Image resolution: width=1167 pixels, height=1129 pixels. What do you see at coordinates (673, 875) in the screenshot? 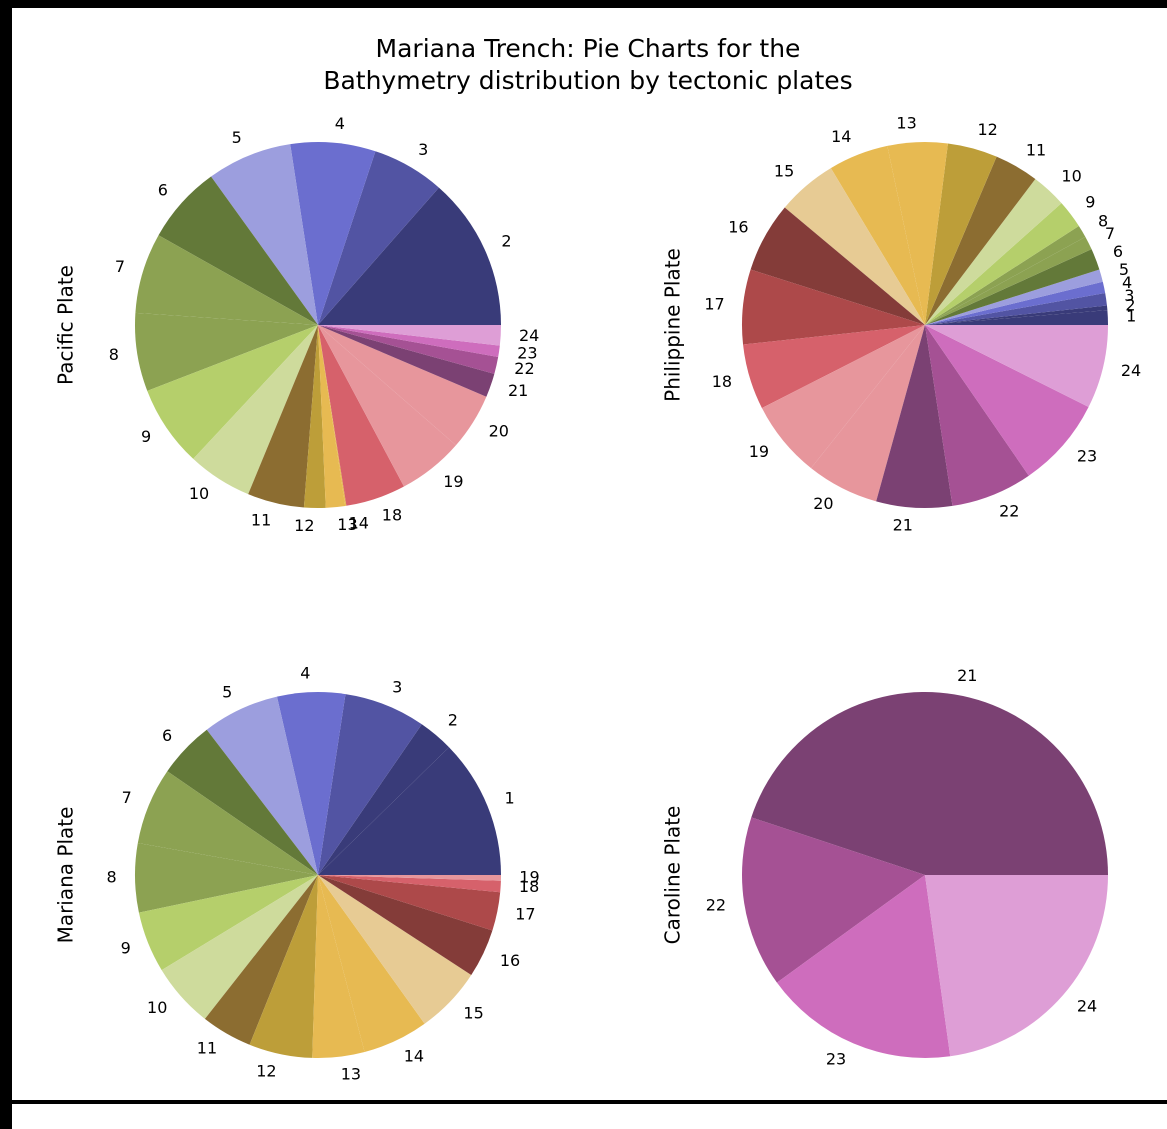
I see `y-axis-label: Caroline Plate` at bounding box center [673, 875].